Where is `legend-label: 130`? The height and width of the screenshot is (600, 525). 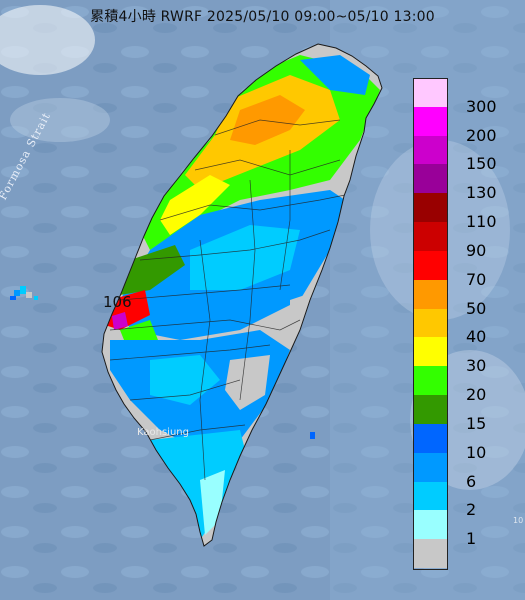 legend-label: 130 is located at coordinates (481, 193).